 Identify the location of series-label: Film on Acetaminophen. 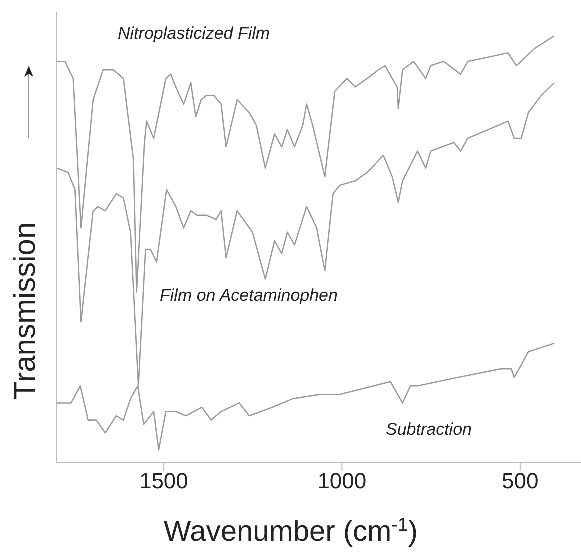
(249, 296).